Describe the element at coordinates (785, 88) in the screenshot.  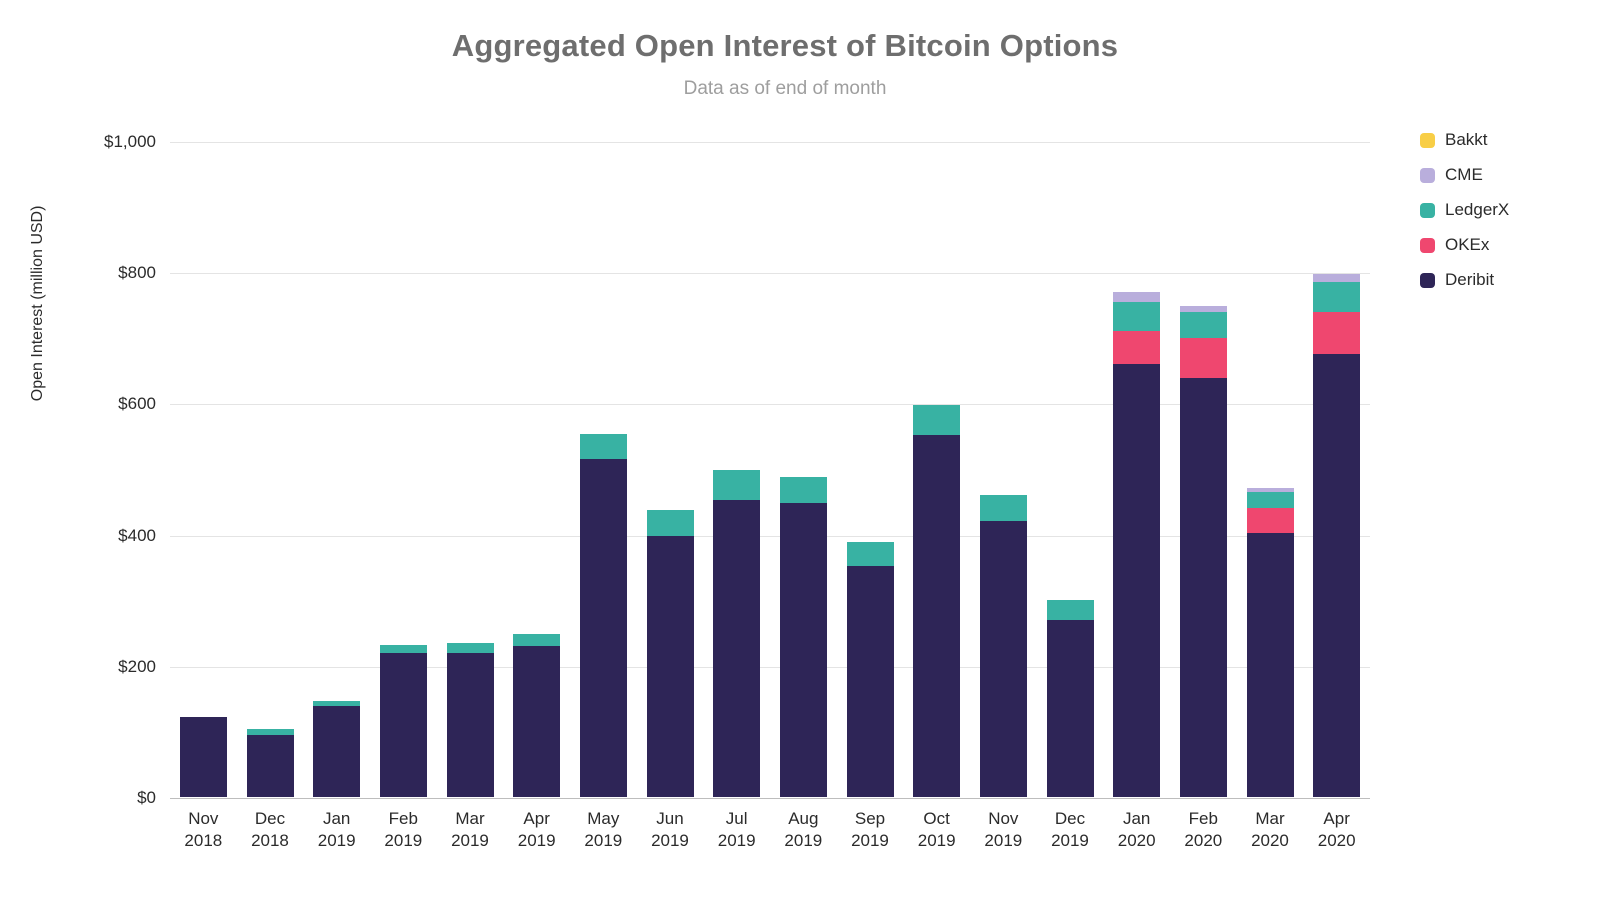
I see `chart-subtitle: Data as of end of month` at that location.